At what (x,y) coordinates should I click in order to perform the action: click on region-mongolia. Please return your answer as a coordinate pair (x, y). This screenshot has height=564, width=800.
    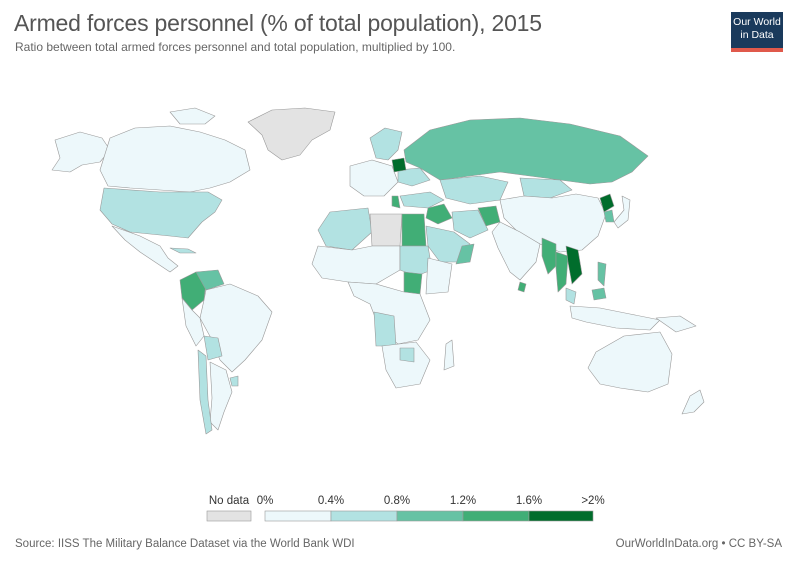
    Looking at the image, I should click on (546, 188).